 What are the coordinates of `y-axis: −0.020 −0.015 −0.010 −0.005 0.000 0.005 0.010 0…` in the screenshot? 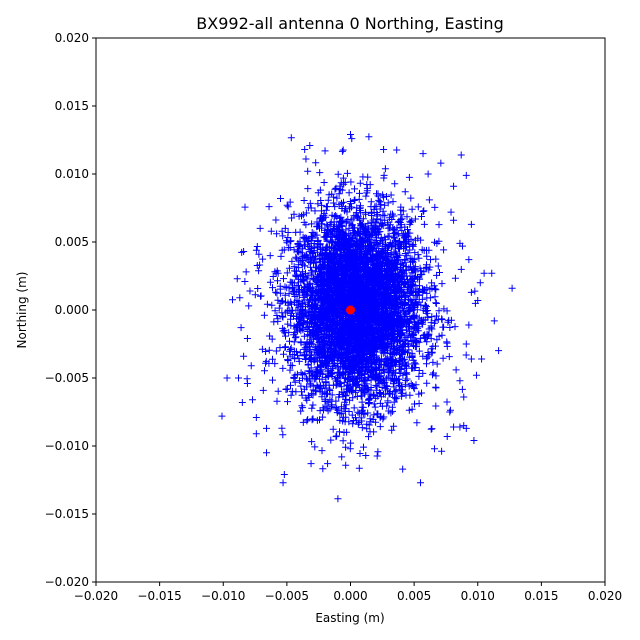 It's located at (70, 310).